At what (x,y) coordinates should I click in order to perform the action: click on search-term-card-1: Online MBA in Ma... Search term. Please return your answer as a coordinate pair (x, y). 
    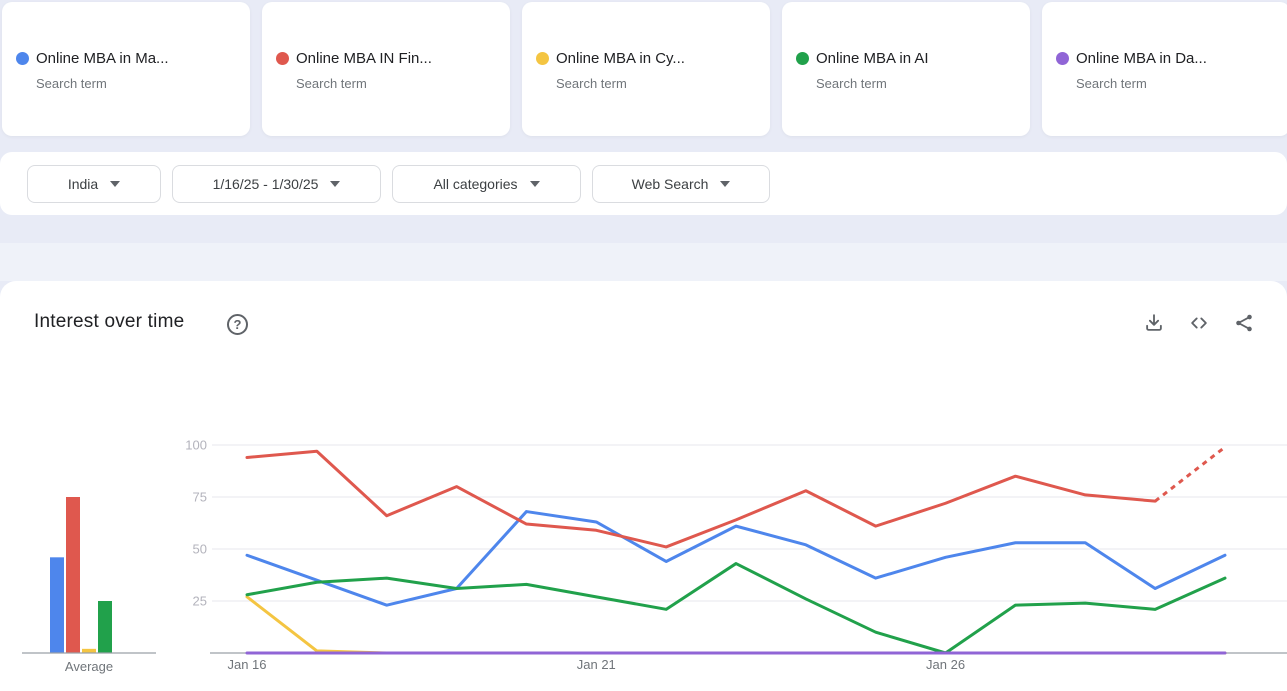
    Looking at the image, I should click on (126, 69).